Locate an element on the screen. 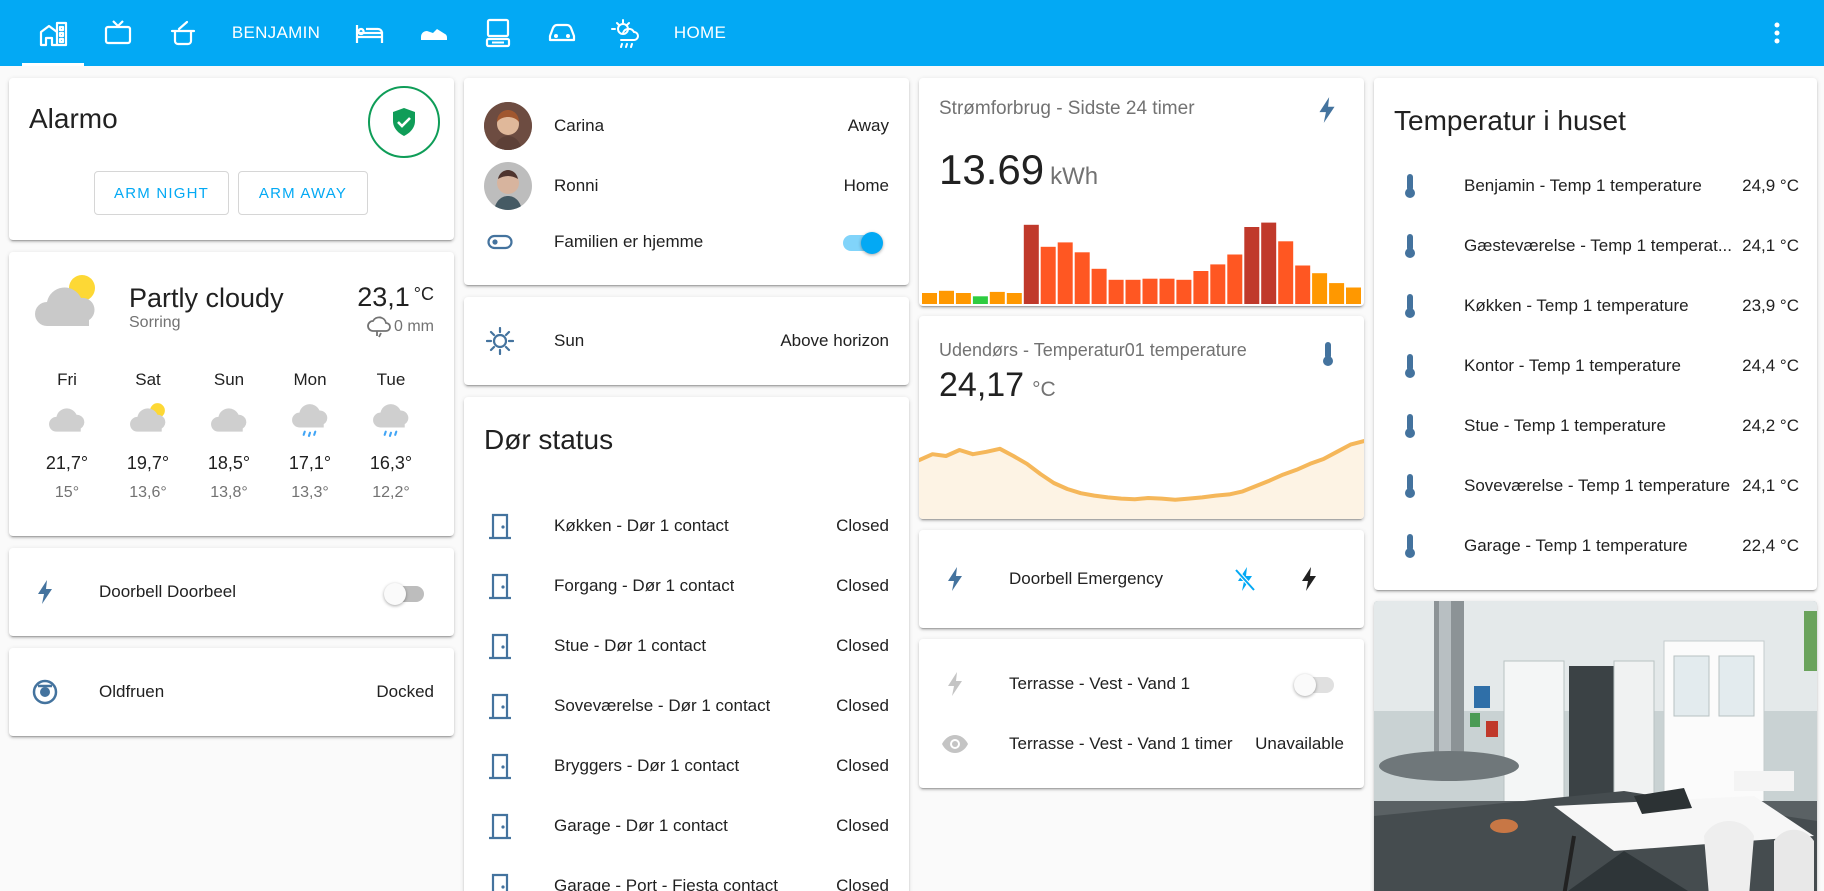 This screenshot has height=891, width=1824. temperature-label: Køkken - Temp 1 temperature is located at coordinates (1576, 305).